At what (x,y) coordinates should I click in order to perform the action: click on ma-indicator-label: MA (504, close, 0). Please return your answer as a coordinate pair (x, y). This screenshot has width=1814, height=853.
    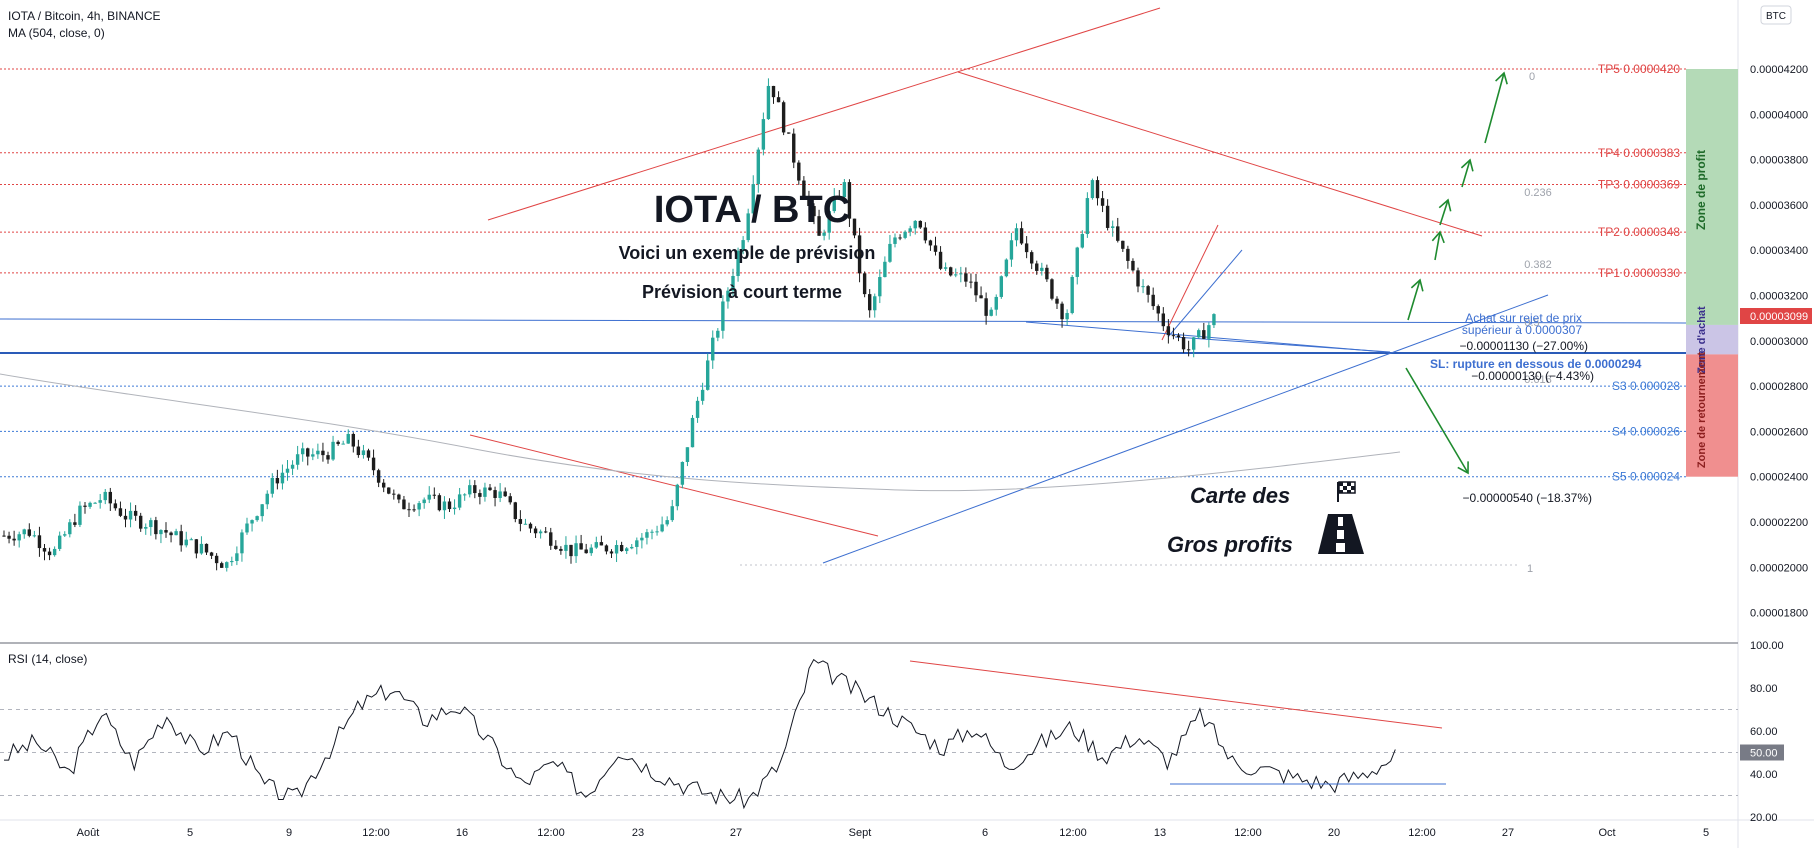
    Looking at the image, I should click on (56, 33).